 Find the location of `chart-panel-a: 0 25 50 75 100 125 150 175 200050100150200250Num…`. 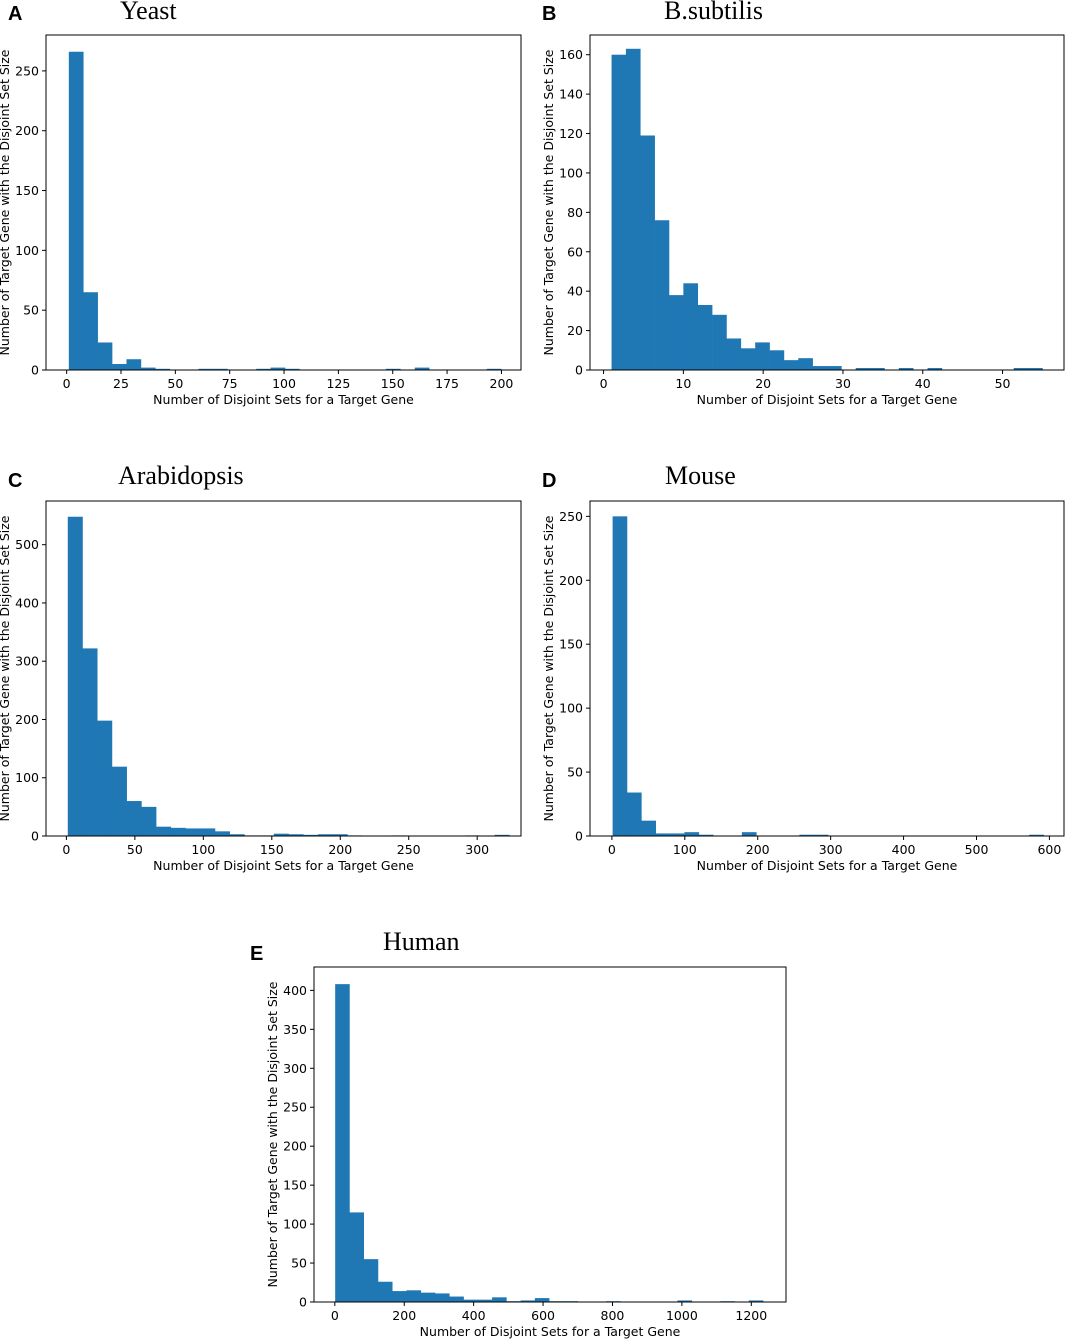

chart-panel-a: 0 25 50 75 100 125 150 175 200050100150200250Num… is located at coordinates (261, 203).